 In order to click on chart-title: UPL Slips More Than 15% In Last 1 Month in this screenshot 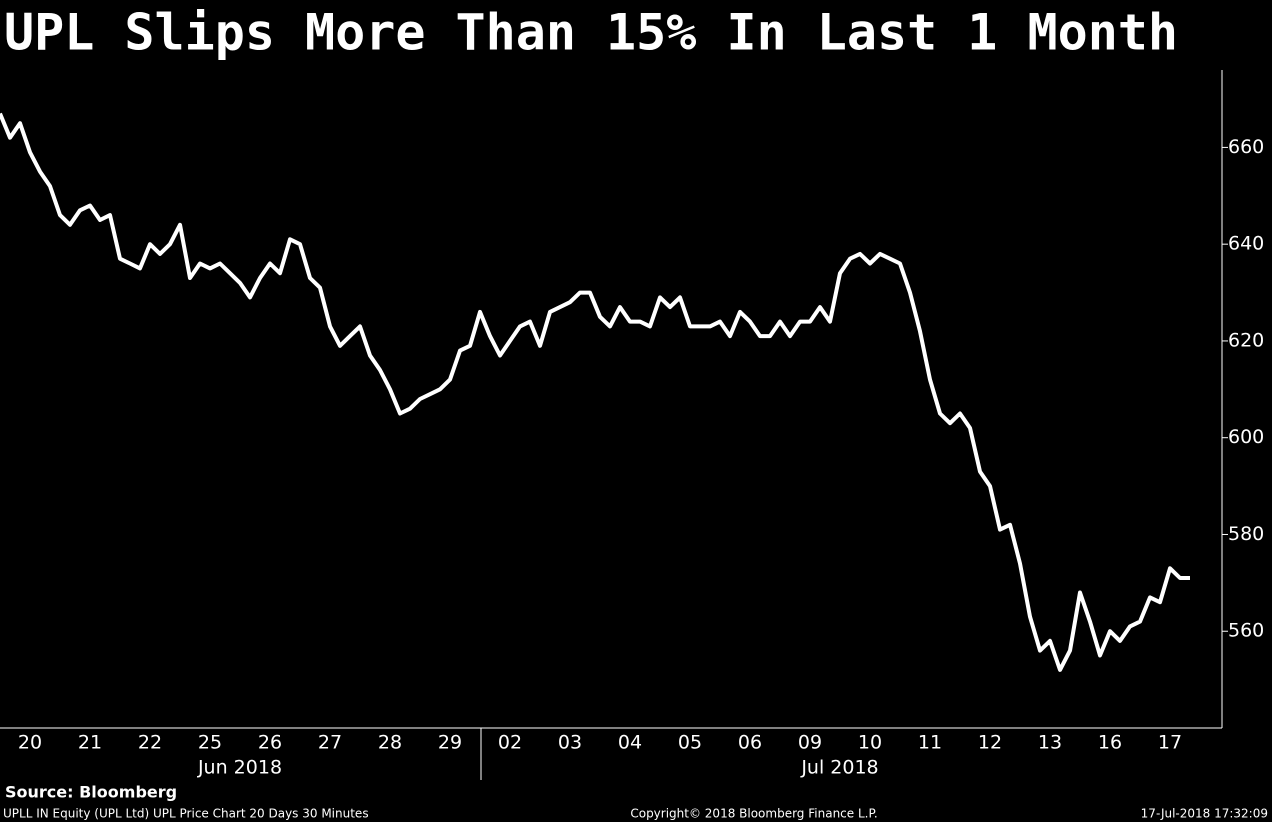, I will do `click(591, 33)`.